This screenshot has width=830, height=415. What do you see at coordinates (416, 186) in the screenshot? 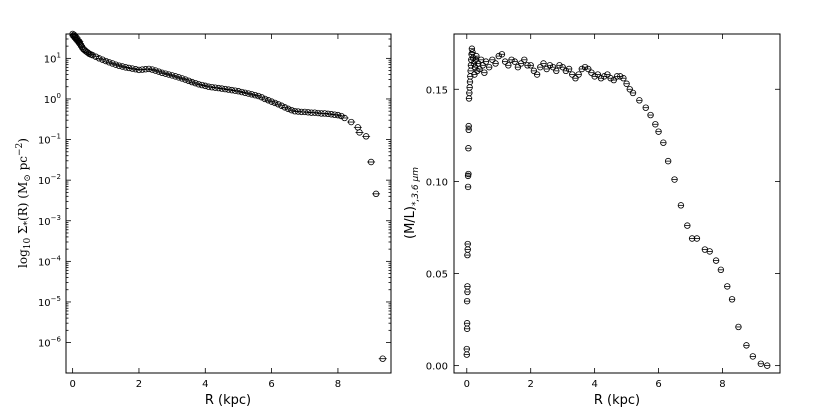
I see `right-ylabel-sub: *,3.6 μm` at bounding box center [416, 186].